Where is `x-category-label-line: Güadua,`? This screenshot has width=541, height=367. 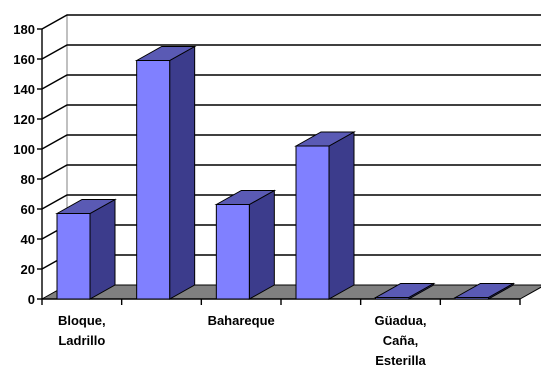 x-category-label-line: Güadua, is located at coordinates (400, 320).